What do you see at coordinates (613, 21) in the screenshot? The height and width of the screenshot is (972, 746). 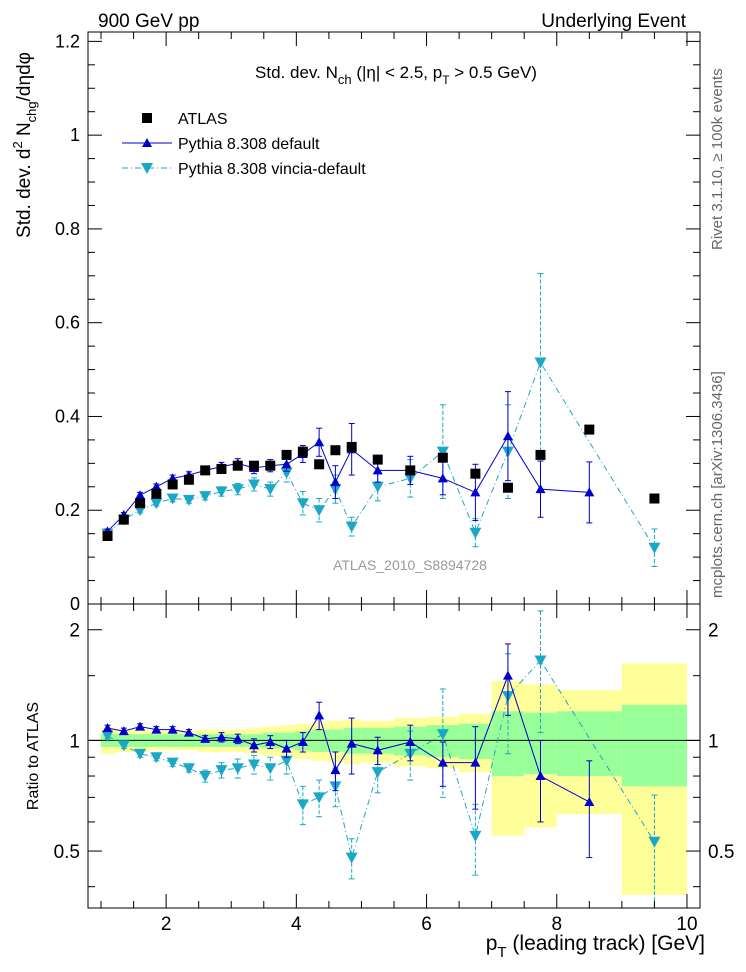 I see `header-right: Underlying Event` at bounding box center [613, 21].